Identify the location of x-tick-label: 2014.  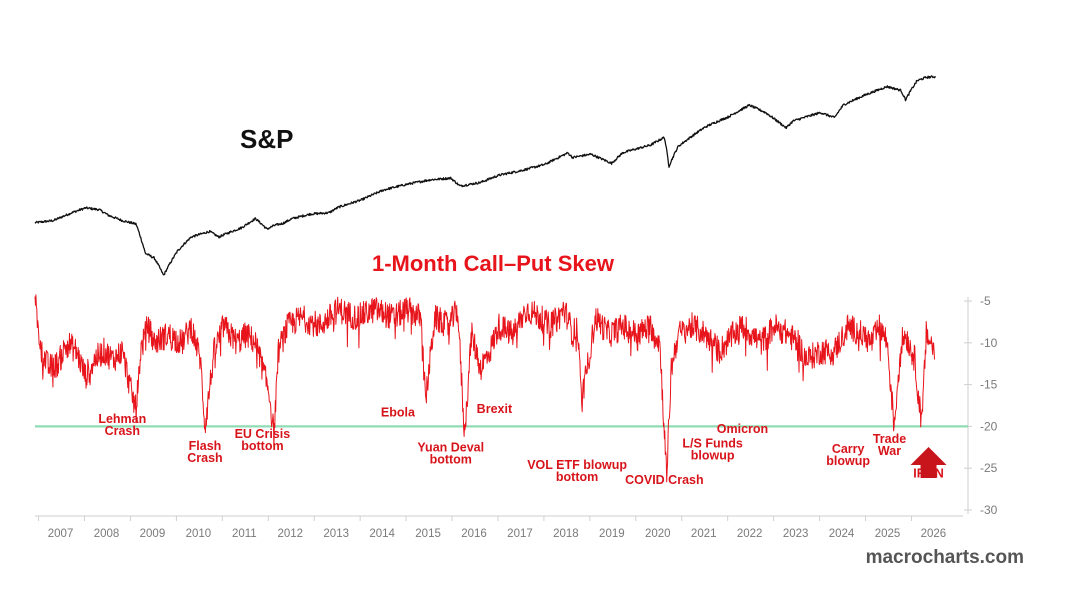
(382, 534).